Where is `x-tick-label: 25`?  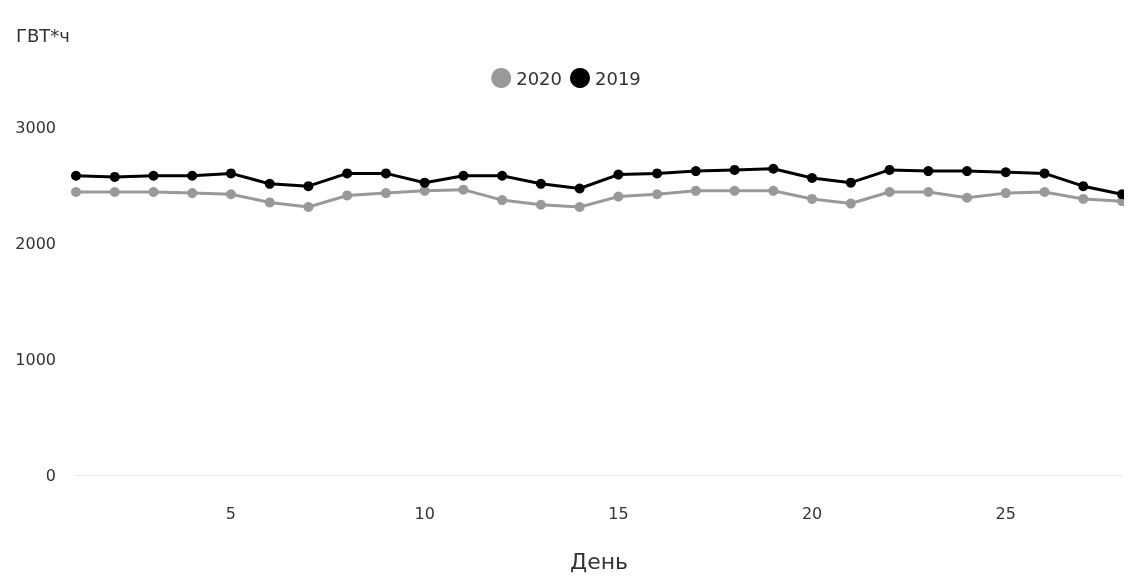 x-tick-label: 25 is located at coordinates (1005, 513).